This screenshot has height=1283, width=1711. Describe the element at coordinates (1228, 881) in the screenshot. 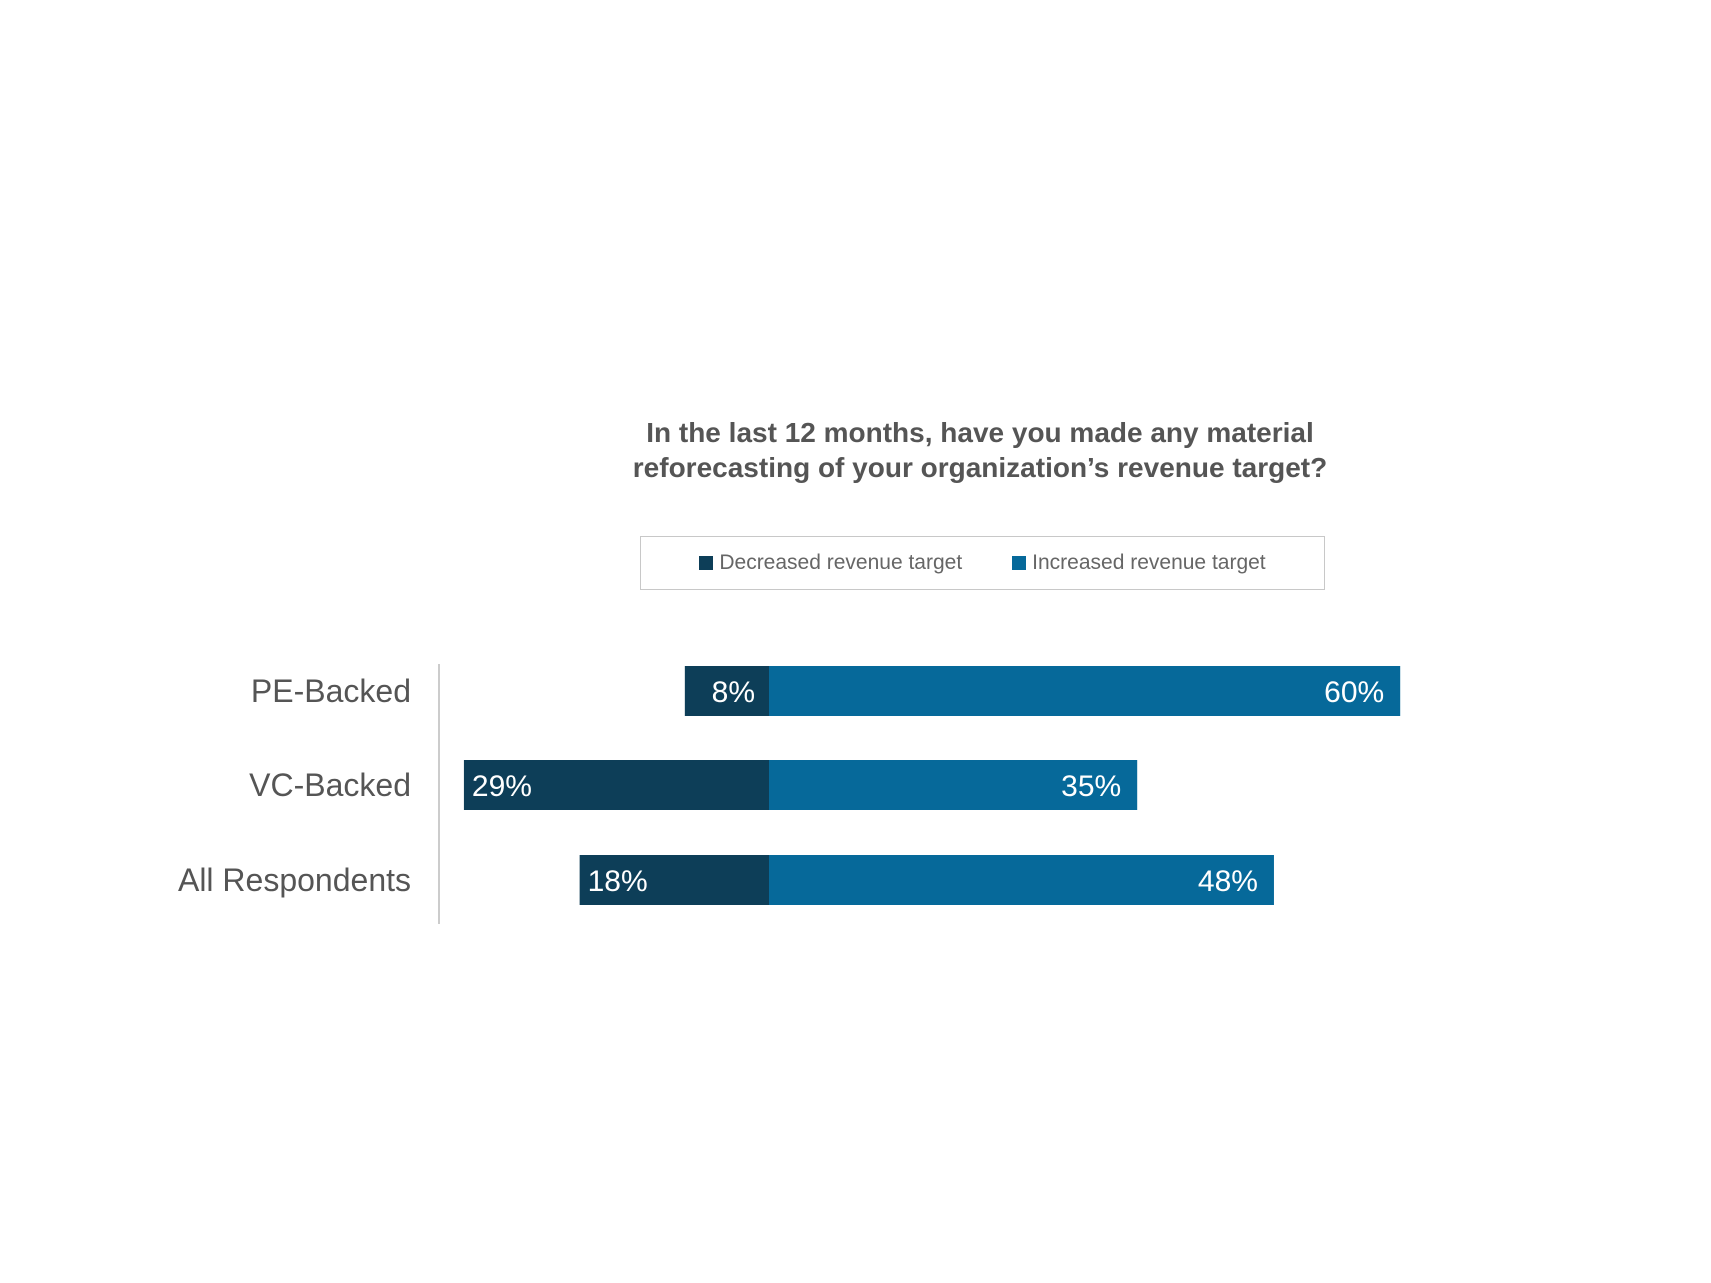

I see `data-label-increased: 48%` at that location.